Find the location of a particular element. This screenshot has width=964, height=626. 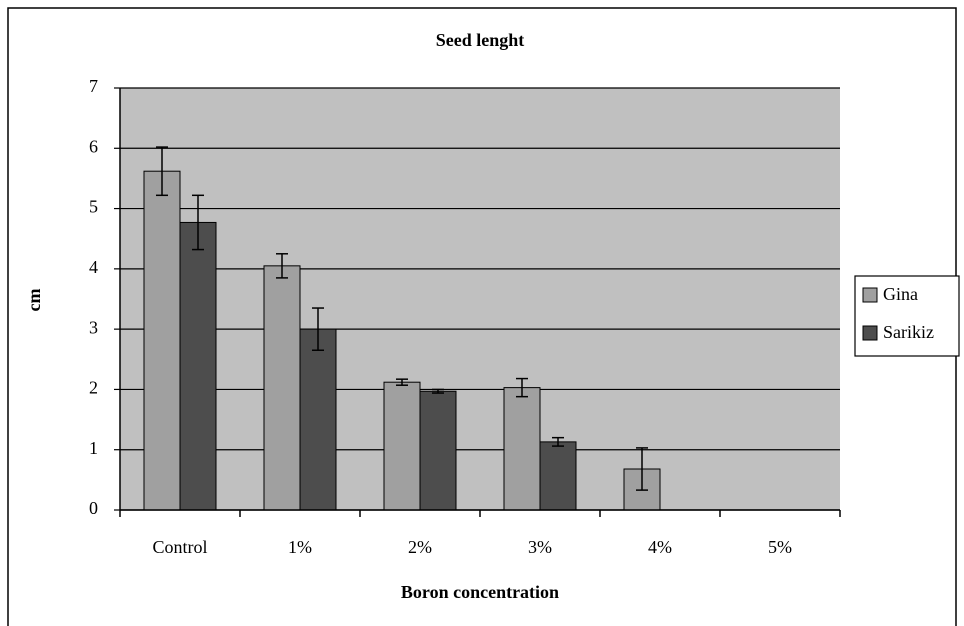

y-tick-label: 2 is located at coordinates (93, 388).